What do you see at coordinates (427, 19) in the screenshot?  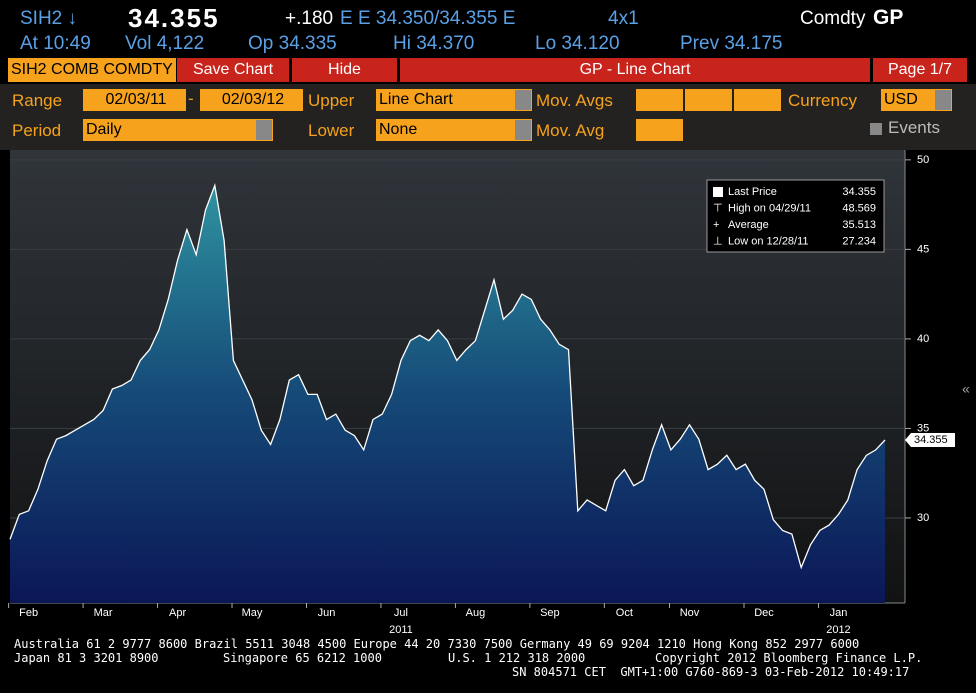 I see `quote: E E 34.350/34.355 E` at bounding box center [427, 19].